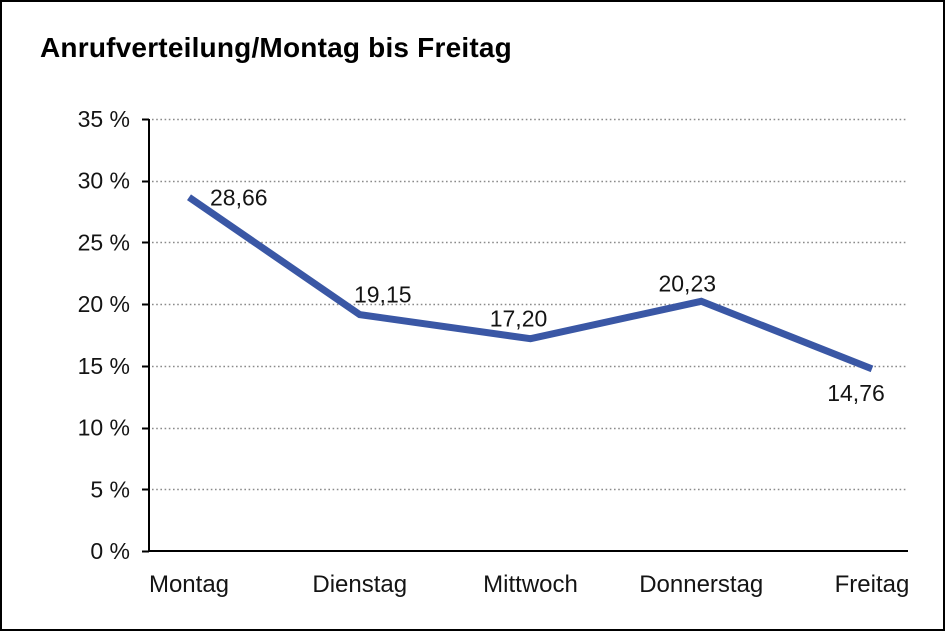 The height and width of the screenshot is (631, 945). Describe the element at coordinates (110, 489) in the screenshot. I see `y-tick-label: 5 %` at that location.